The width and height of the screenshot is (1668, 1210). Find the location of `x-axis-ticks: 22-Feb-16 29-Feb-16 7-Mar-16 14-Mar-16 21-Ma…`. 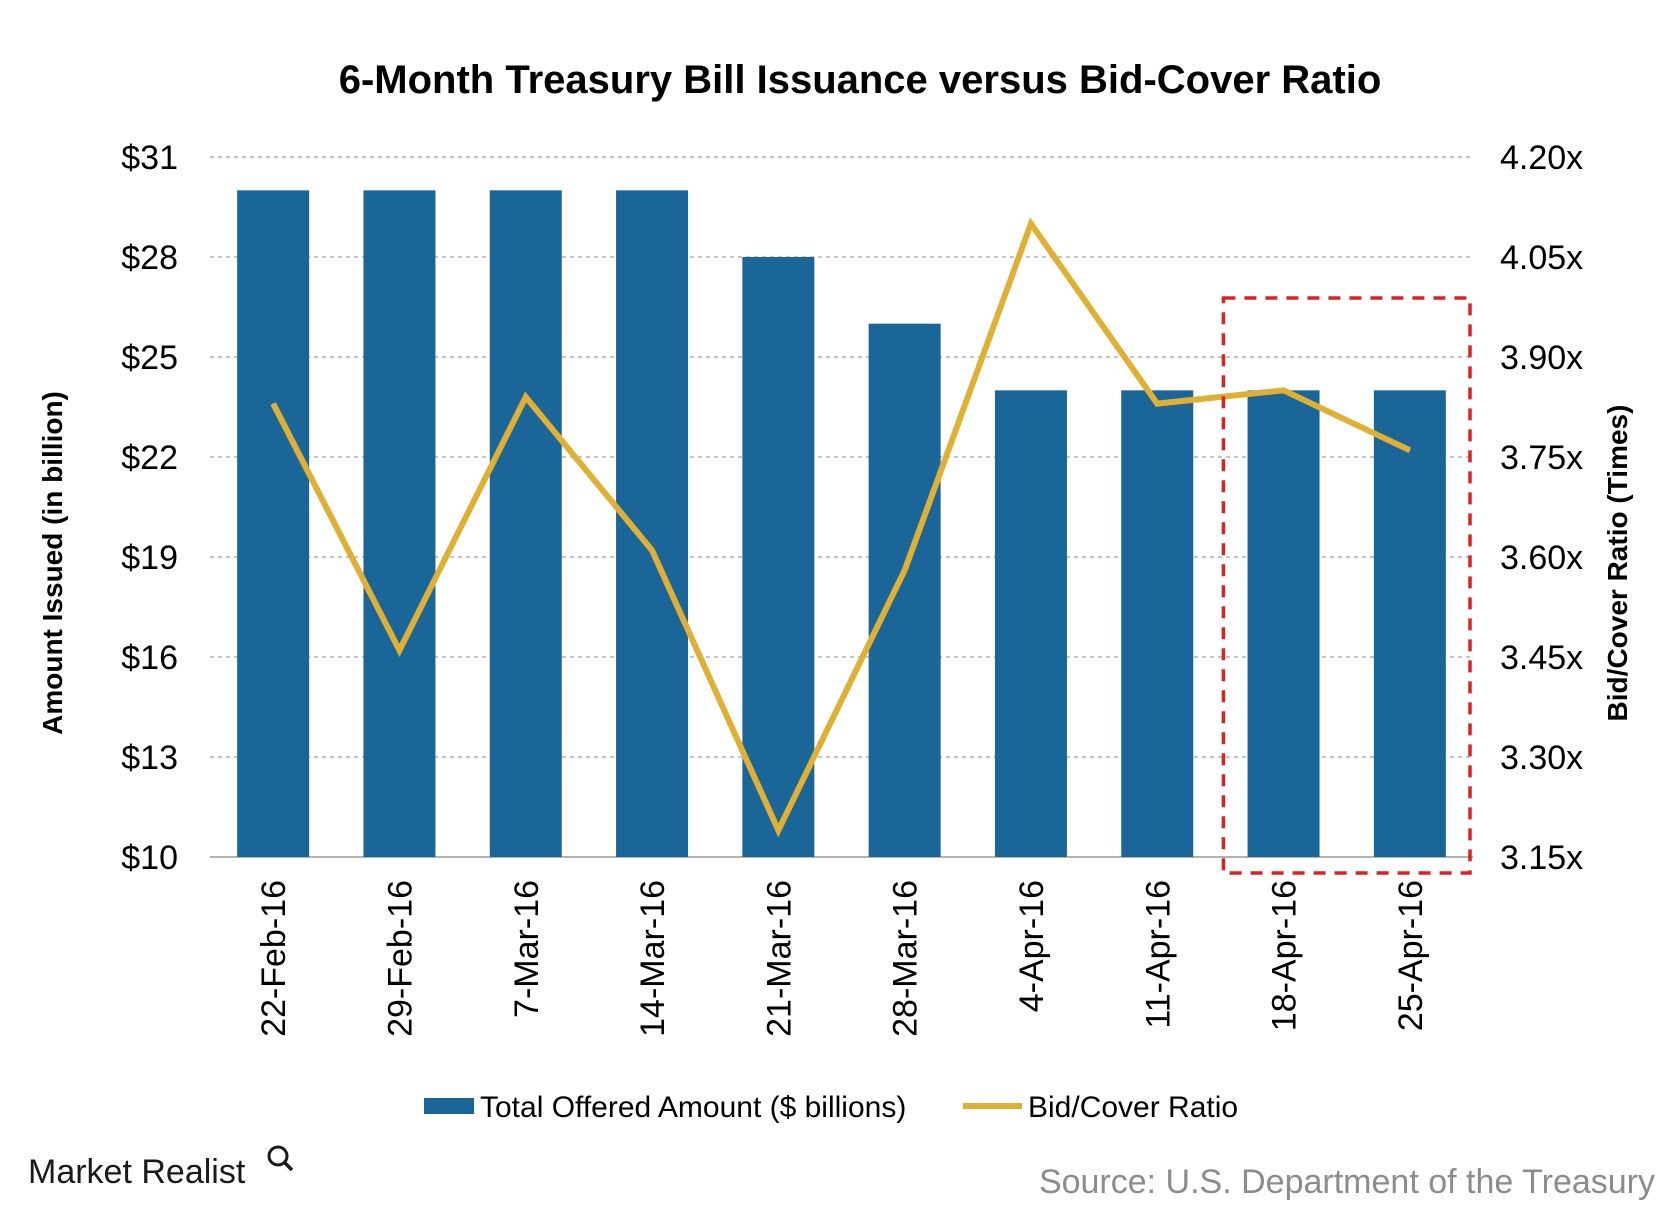

x-axis-ticks: 22-Feb-16 29-Feb-16 7-Mar-16 14-Mar-16 21-Ma… is located at coordinates (842, 958).